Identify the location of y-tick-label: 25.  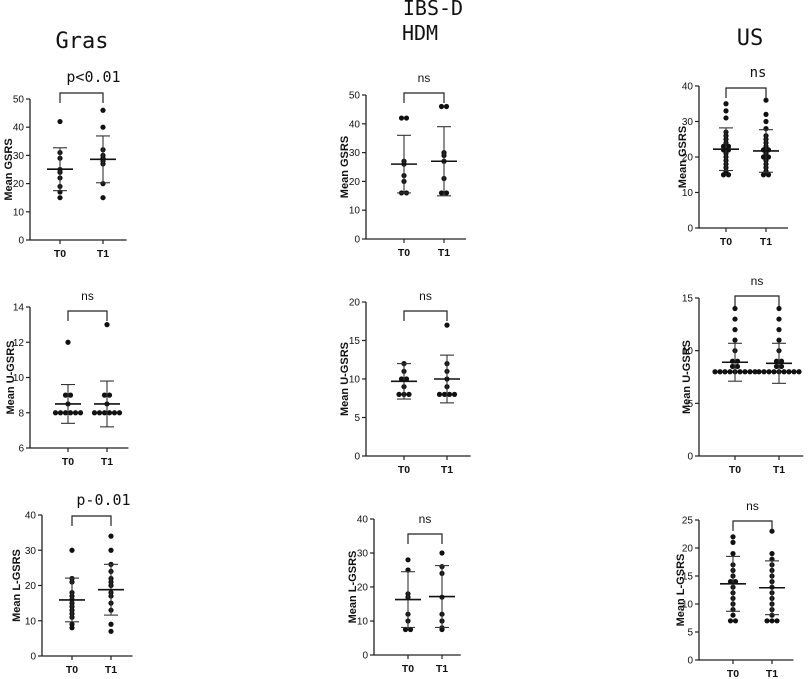
(688, 521).